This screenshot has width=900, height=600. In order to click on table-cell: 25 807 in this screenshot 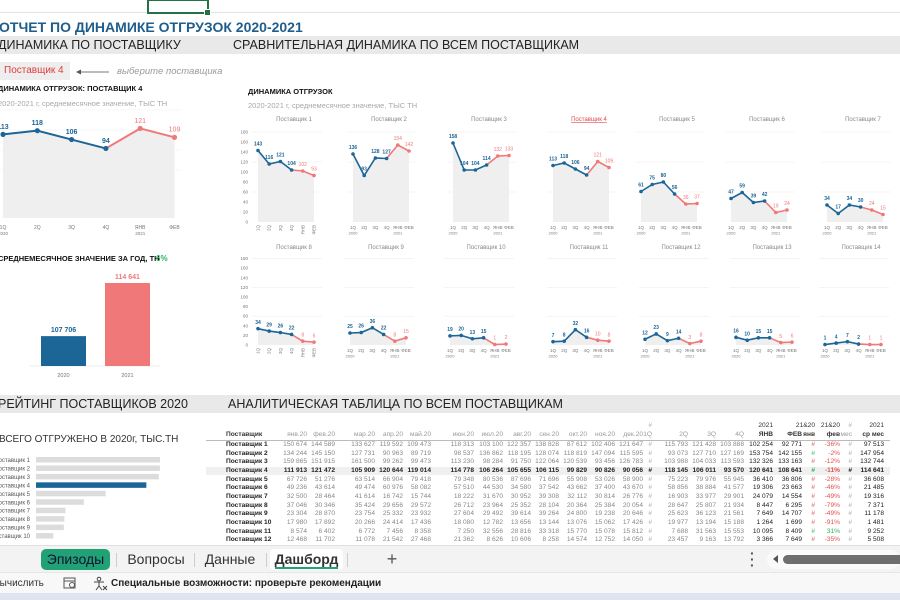, I will do `click(705, 505)`.